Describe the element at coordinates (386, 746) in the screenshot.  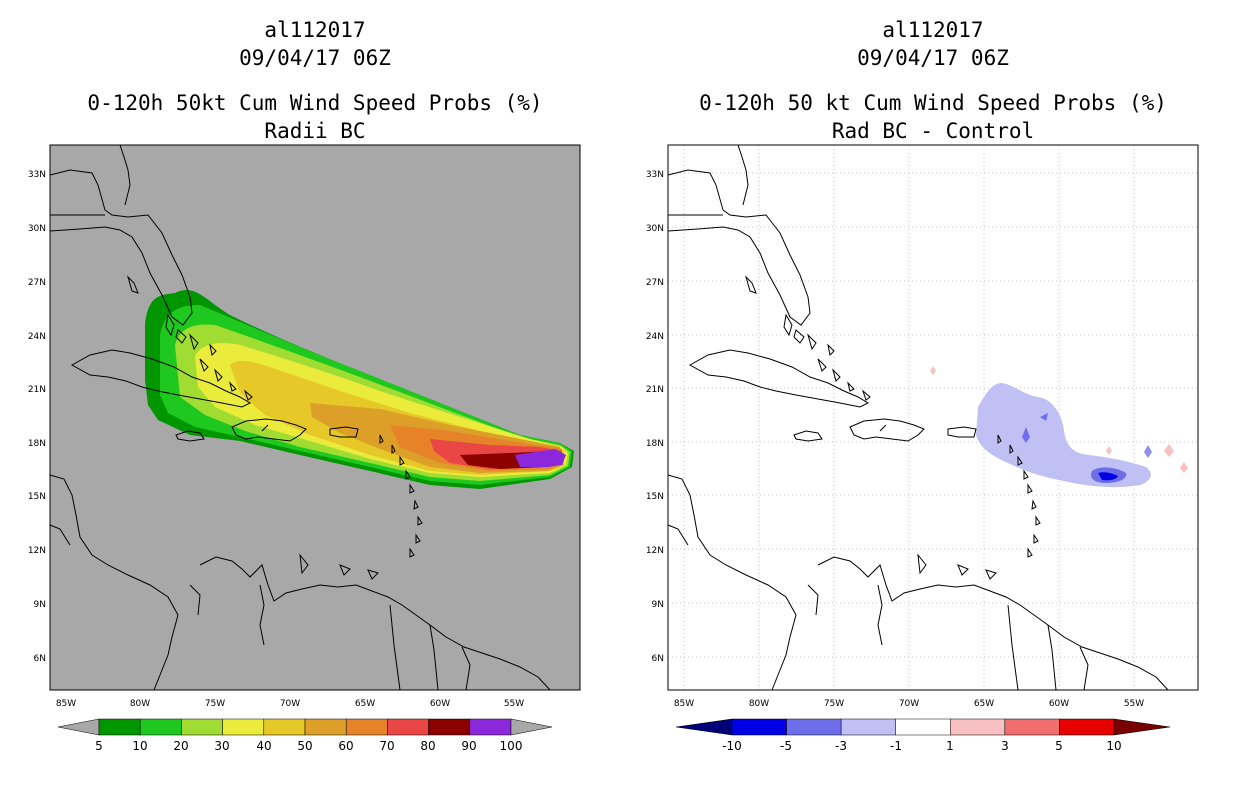
I see `left-colorbar-label: 70` at that location.